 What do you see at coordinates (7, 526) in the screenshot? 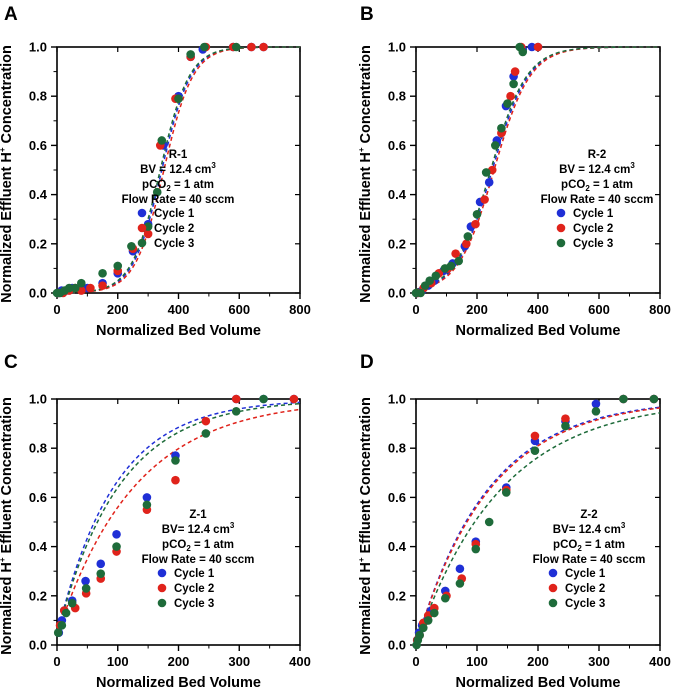
I see `y-axis-title: Normalized H+ Effluent Concentration` at bounding box center [7, 526].